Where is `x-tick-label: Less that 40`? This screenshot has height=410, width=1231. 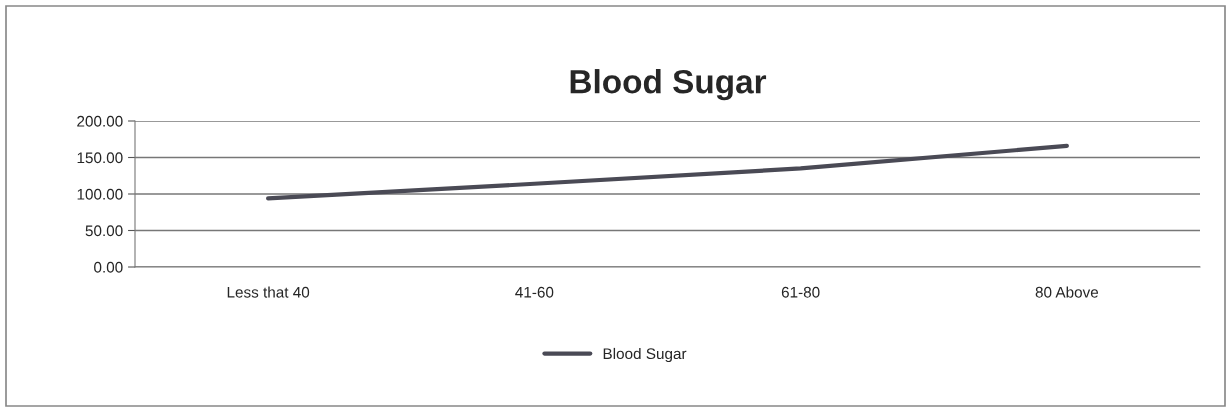 x-tick-label: Less that 40 is located at coordinates (268, 292).